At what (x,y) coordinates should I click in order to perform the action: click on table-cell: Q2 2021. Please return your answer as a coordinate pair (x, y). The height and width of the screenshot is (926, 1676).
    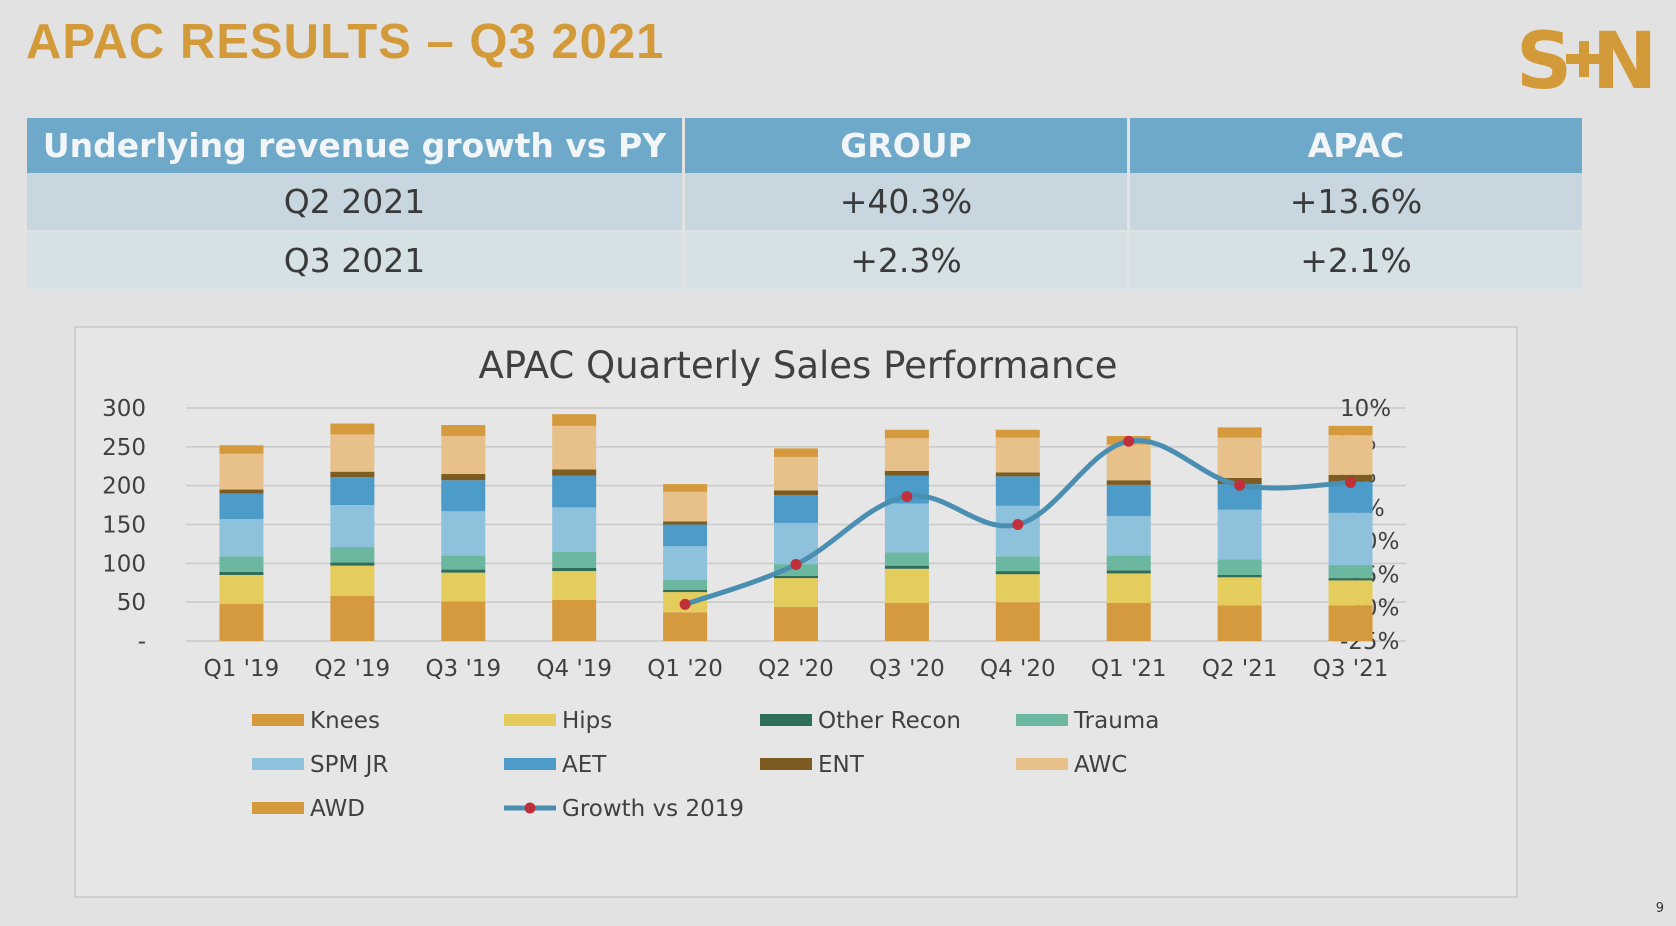
    Looking at the image, I should click on (356, 202).